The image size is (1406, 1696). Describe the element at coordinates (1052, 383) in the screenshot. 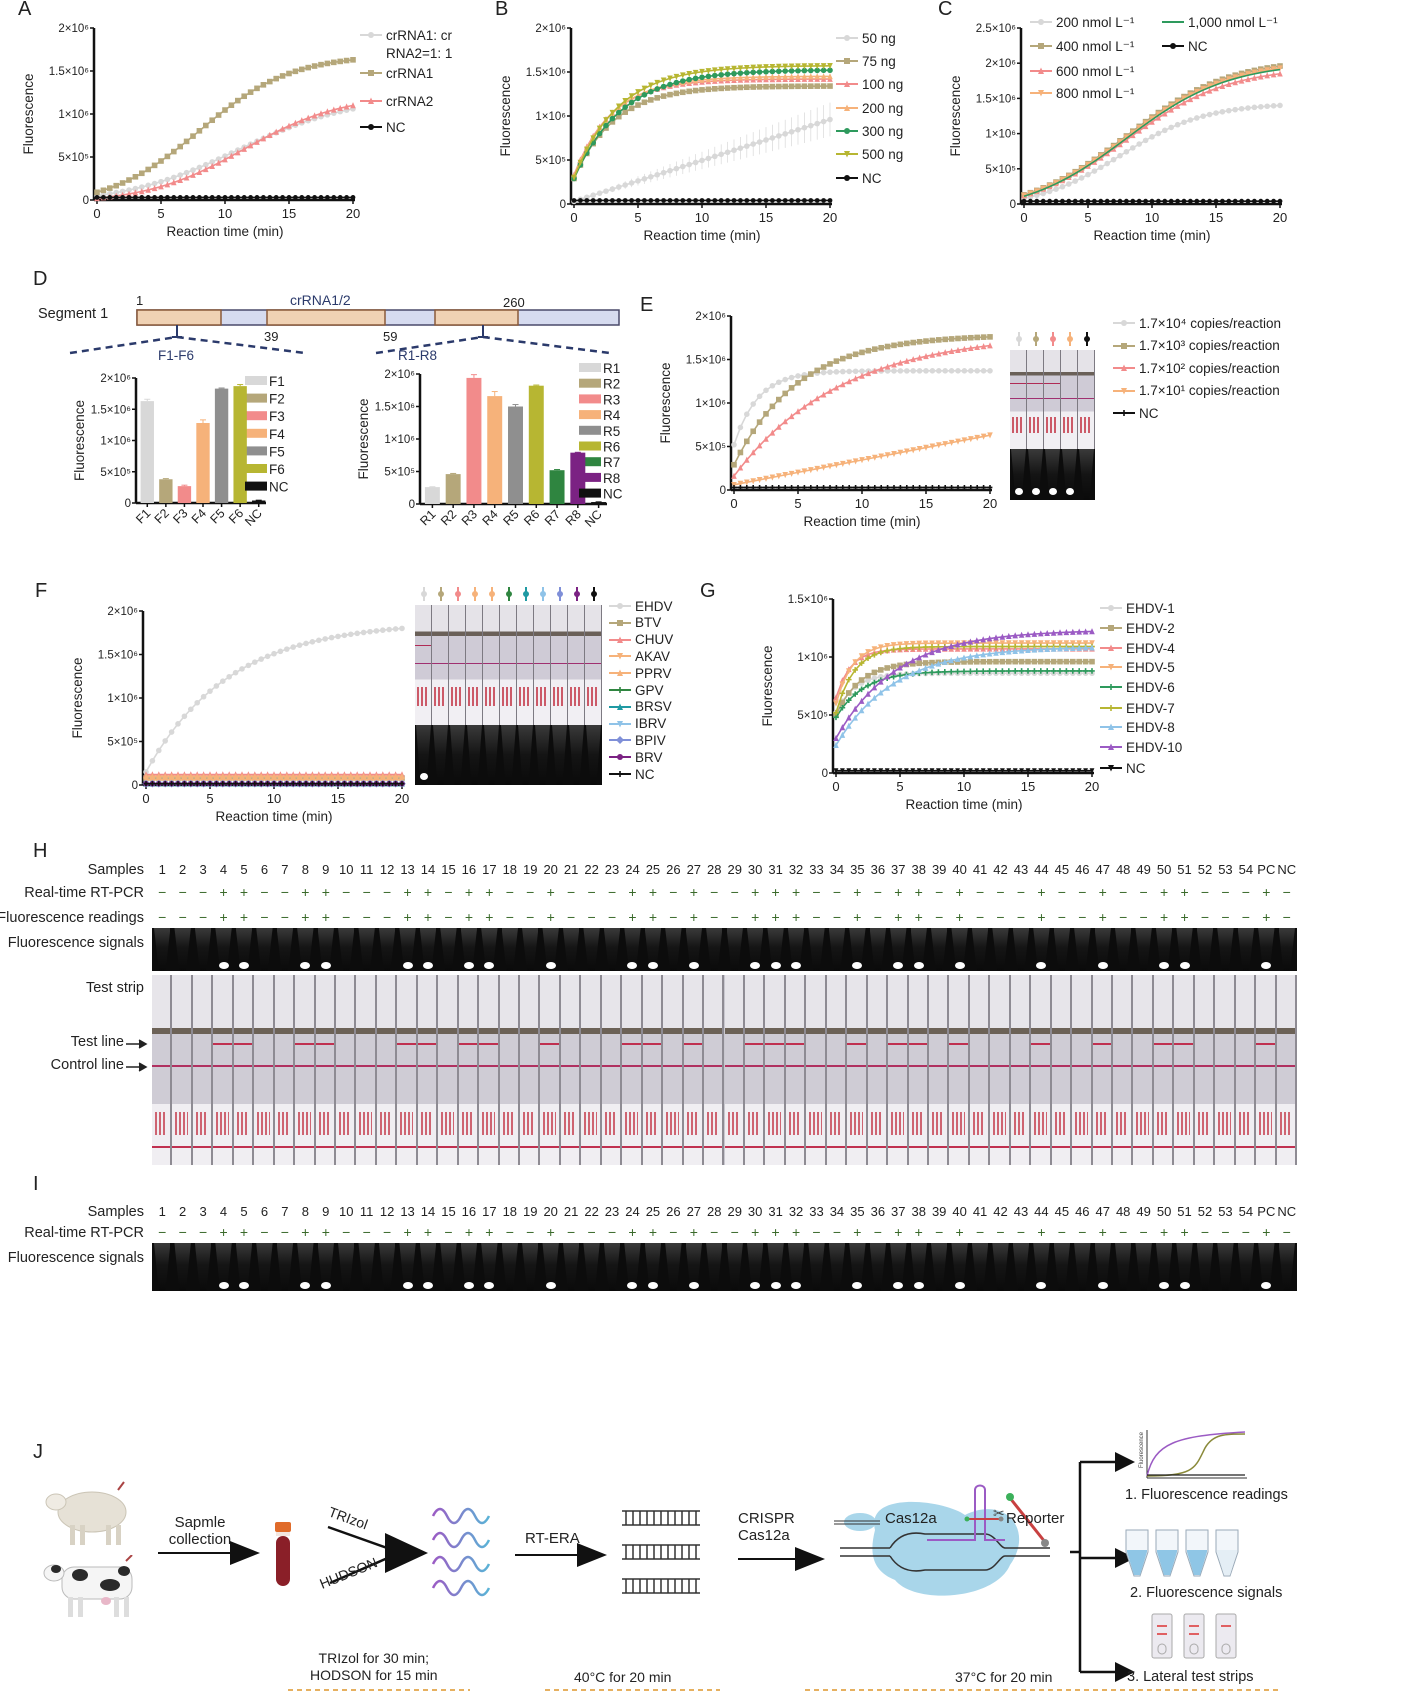

I see `test-line` at that location.